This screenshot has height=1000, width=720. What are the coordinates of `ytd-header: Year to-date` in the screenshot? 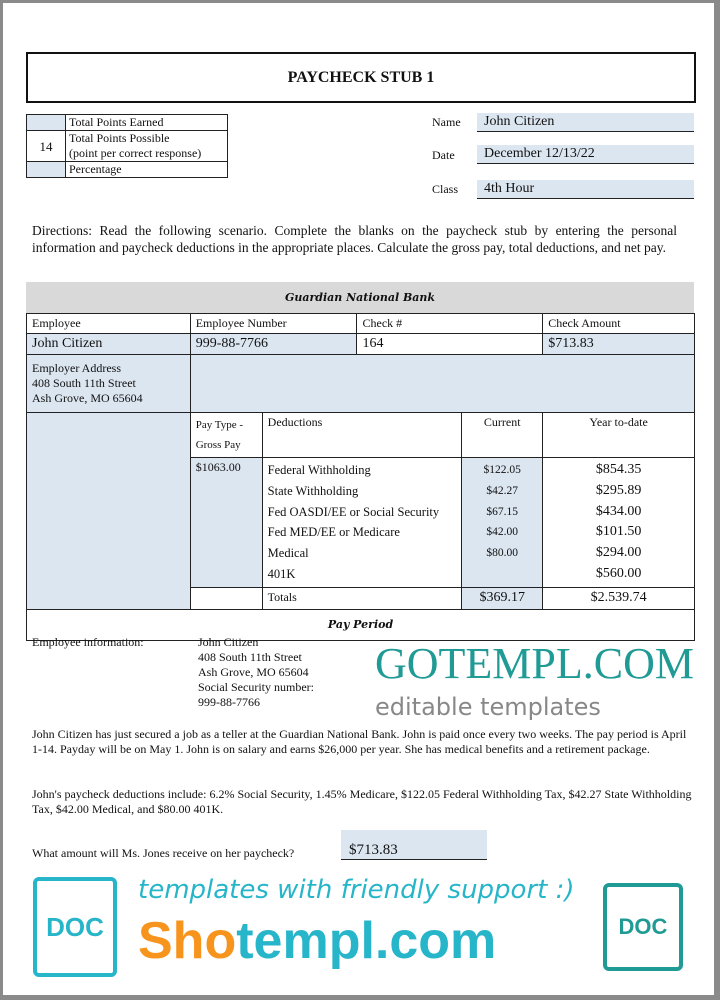 It's located at (618, 435).